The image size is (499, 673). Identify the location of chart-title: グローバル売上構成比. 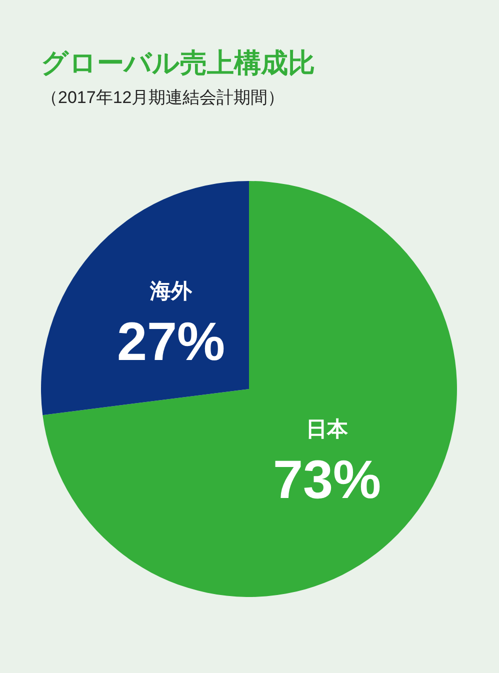
(178, 63).